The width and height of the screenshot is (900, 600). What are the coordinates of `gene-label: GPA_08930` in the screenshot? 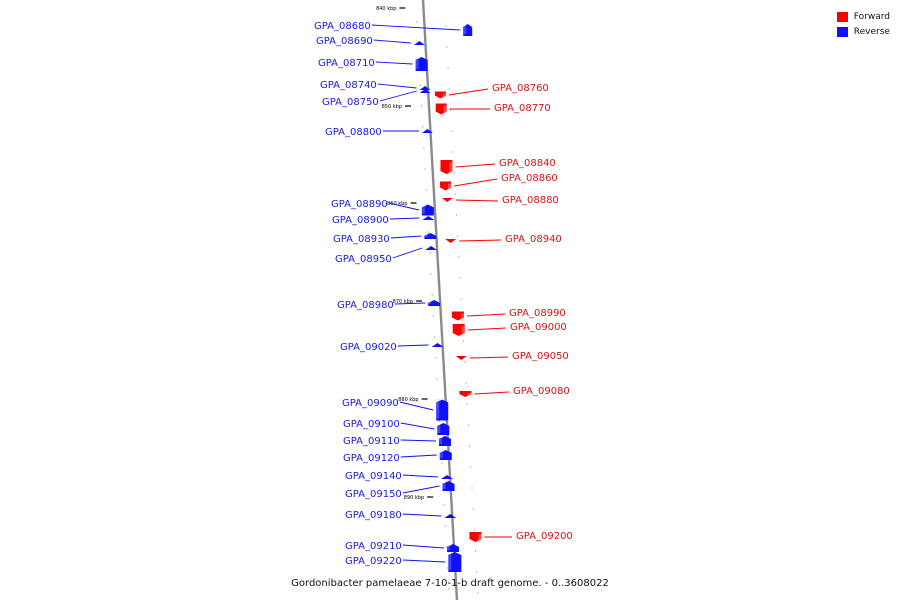 It's located at (361, 239).